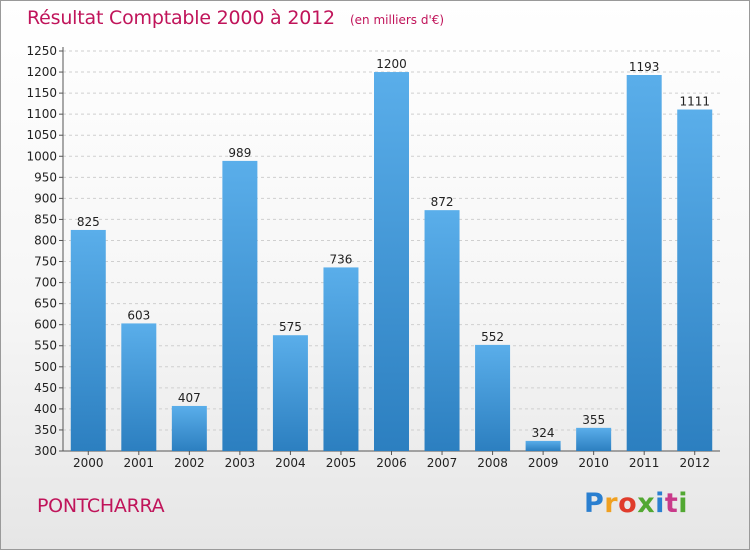  What do you see at coordinates (45, 346) in the screenshot?
I see `y-tick-label: 550` at bounding box center [45, 346].